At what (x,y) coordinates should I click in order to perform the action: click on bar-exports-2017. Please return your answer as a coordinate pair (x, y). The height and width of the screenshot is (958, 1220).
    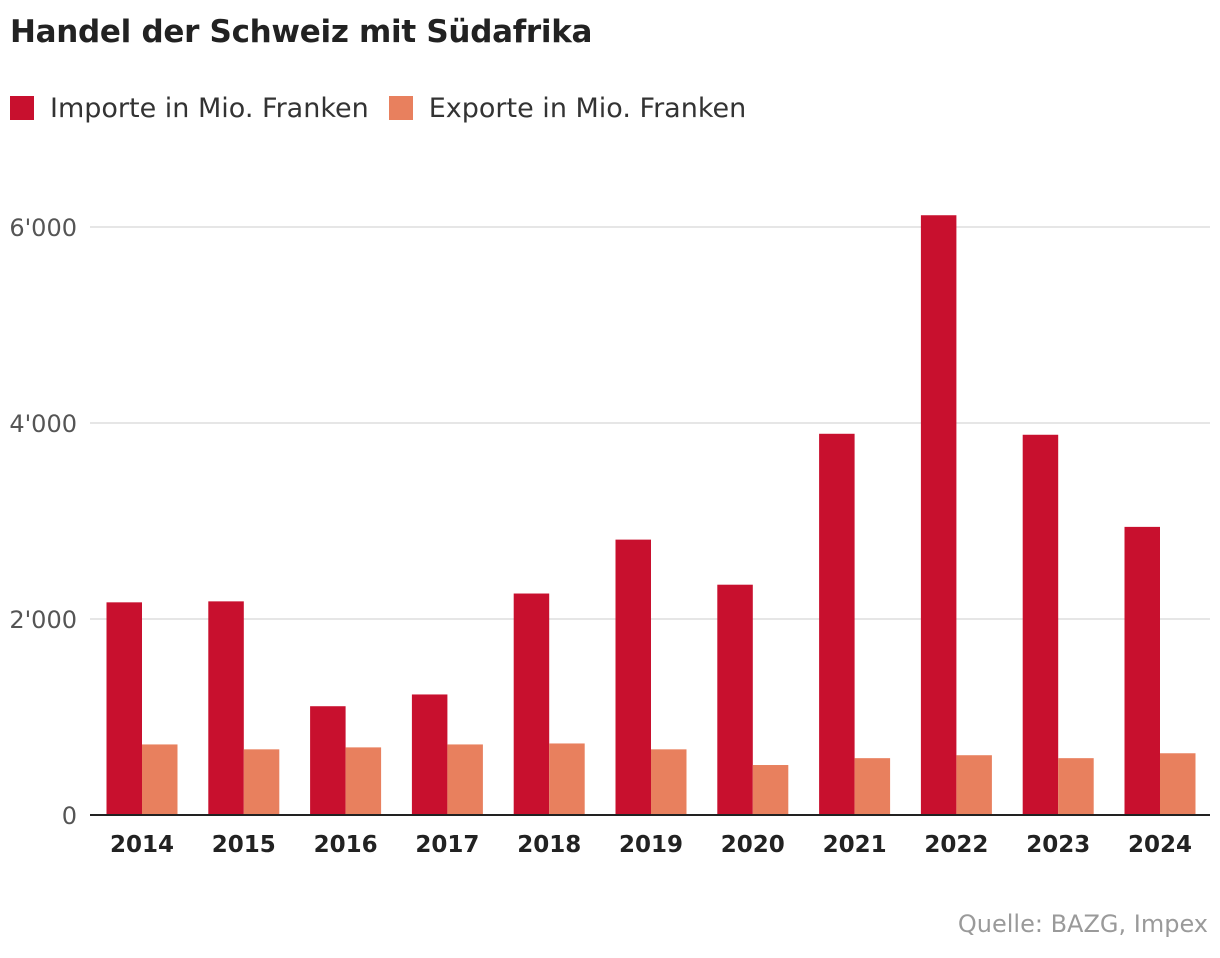
    Looking at the image, I should click on (465, 779).